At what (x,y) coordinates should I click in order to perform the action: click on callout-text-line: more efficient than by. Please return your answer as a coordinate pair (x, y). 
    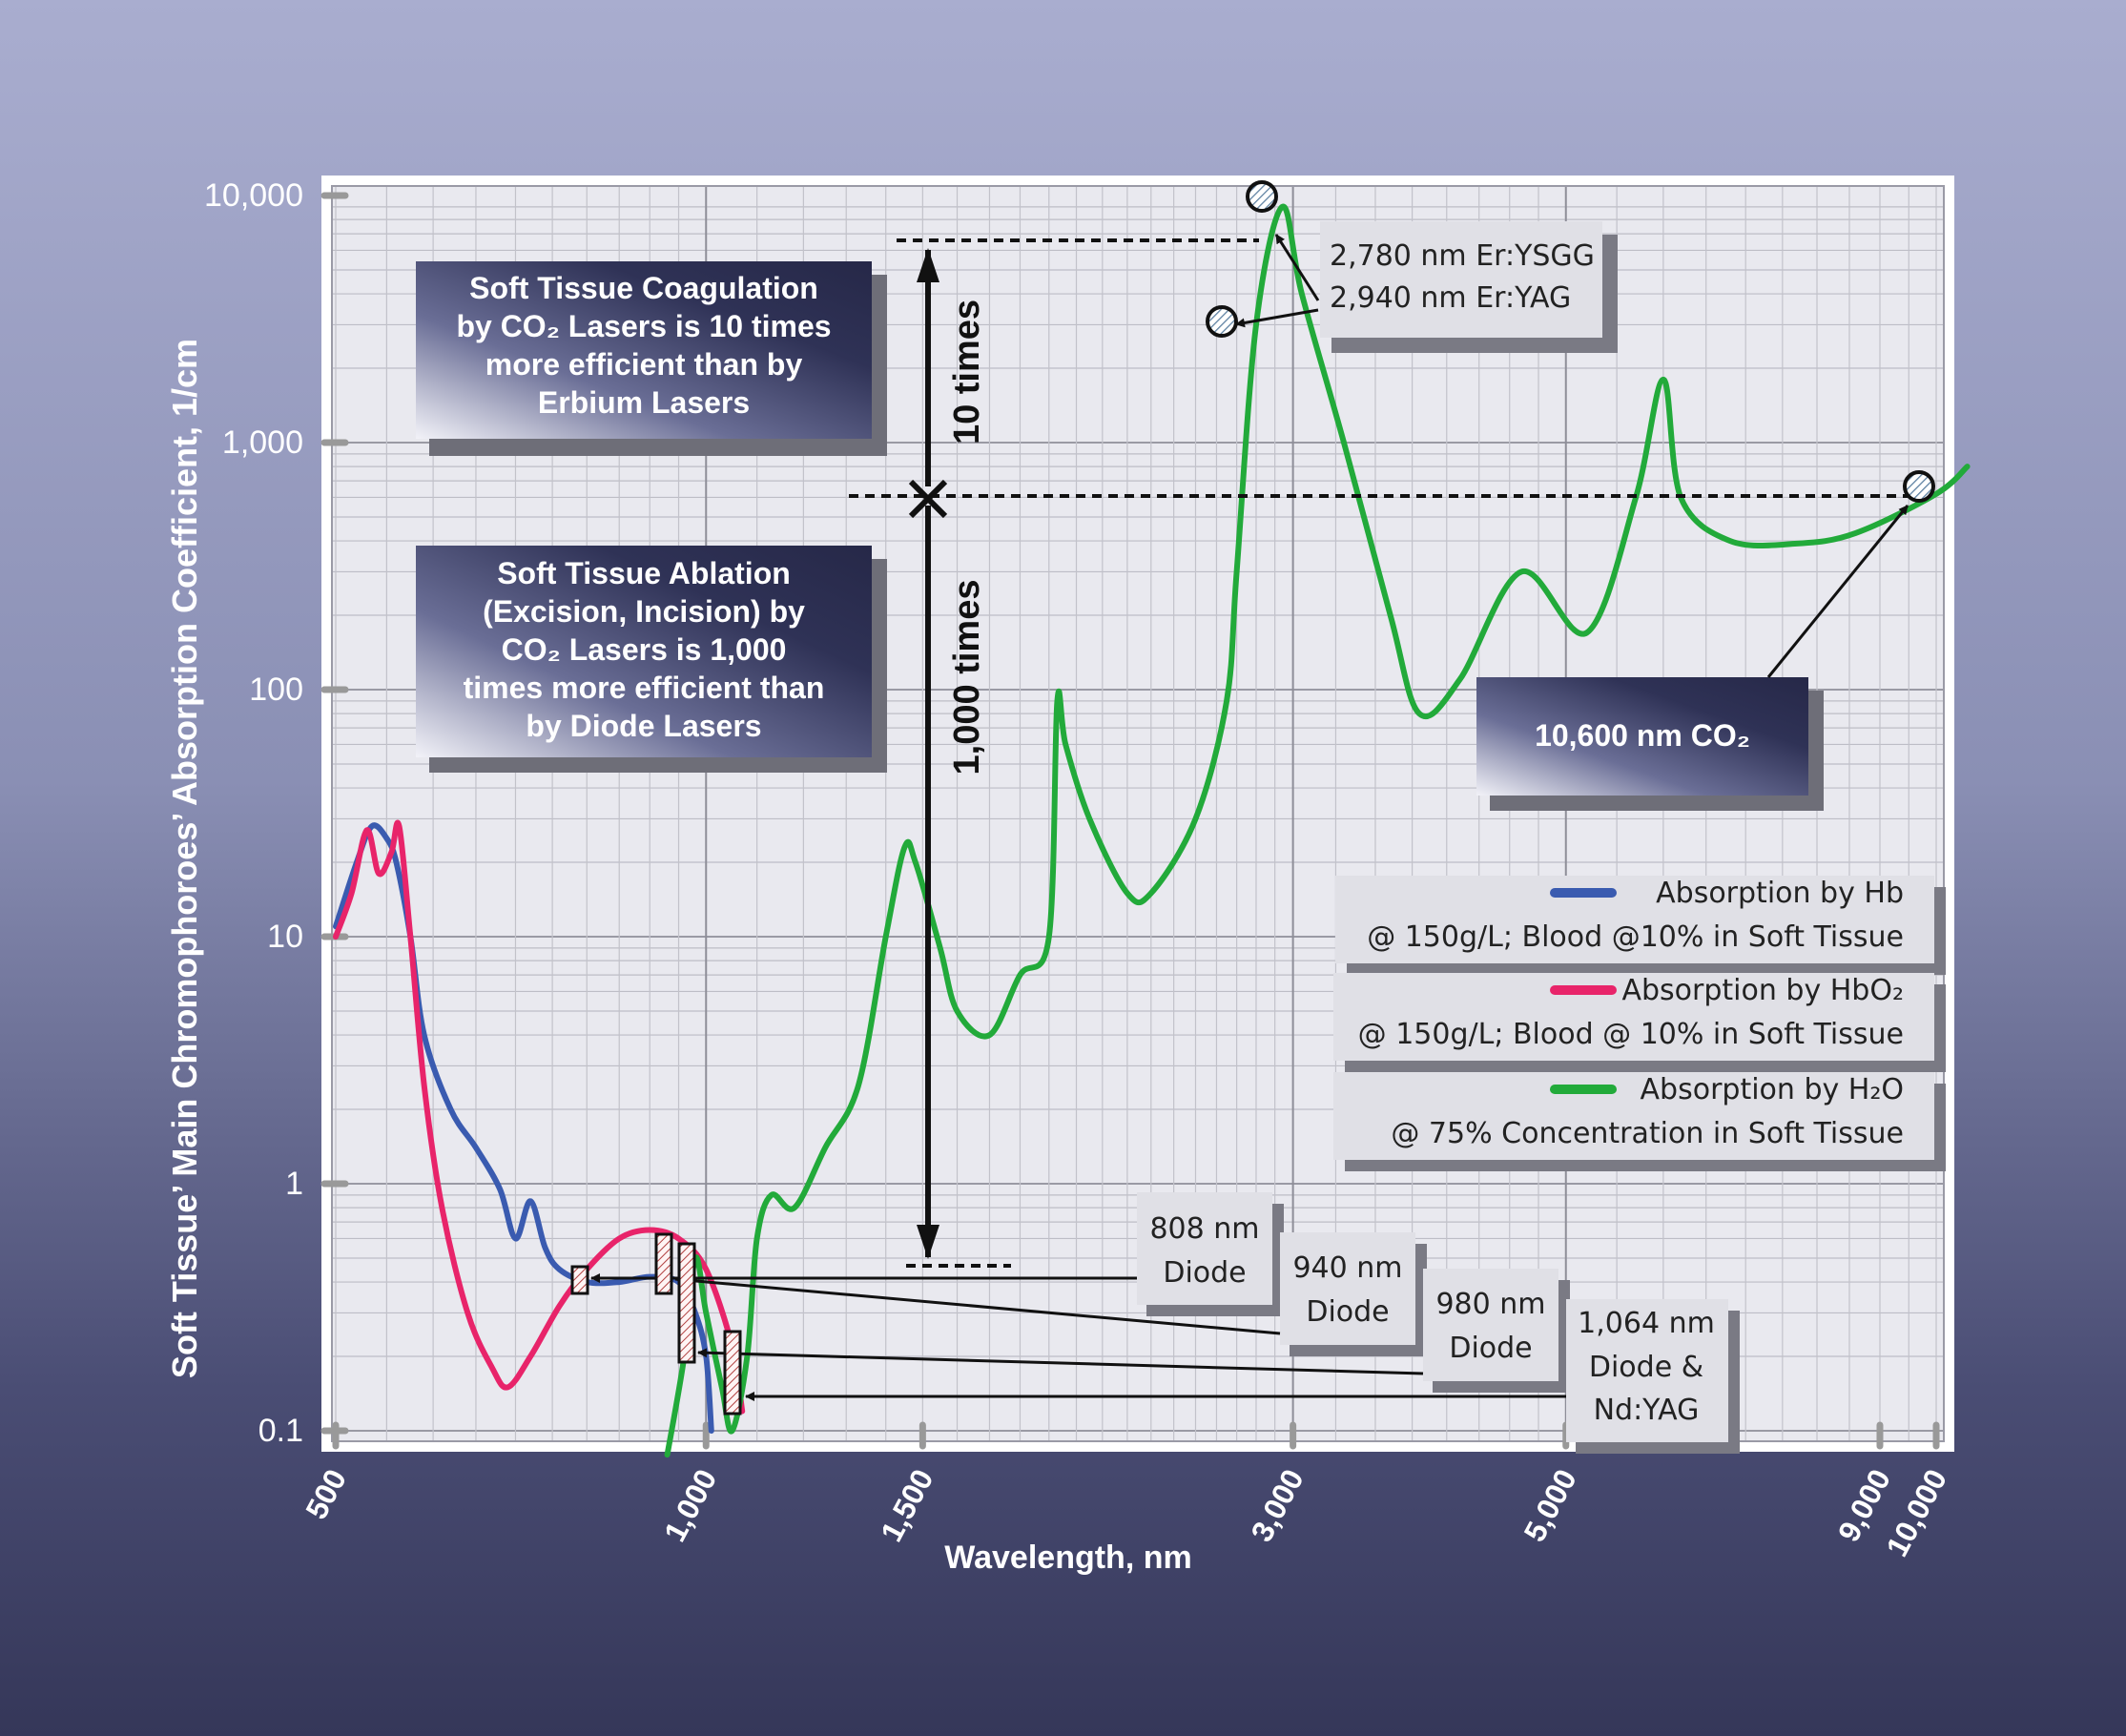
    Looking at the image, I should click on (644, 364).